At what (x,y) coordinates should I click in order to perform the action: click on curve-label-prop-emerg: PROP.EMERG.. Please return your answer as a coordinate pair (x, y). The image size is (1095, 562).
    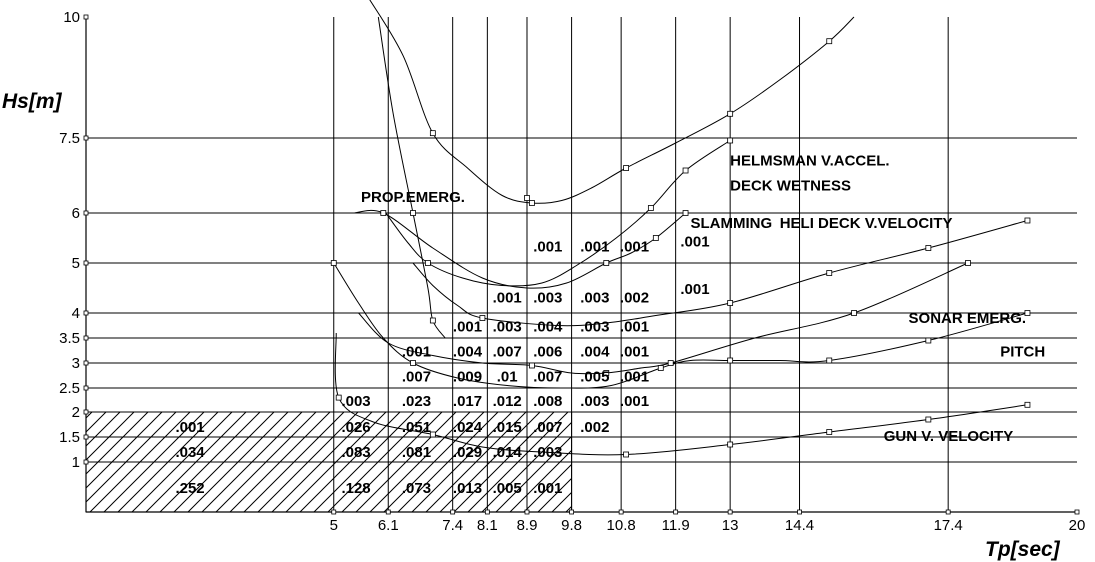
    Looking at the image, I should click on (413, 197).